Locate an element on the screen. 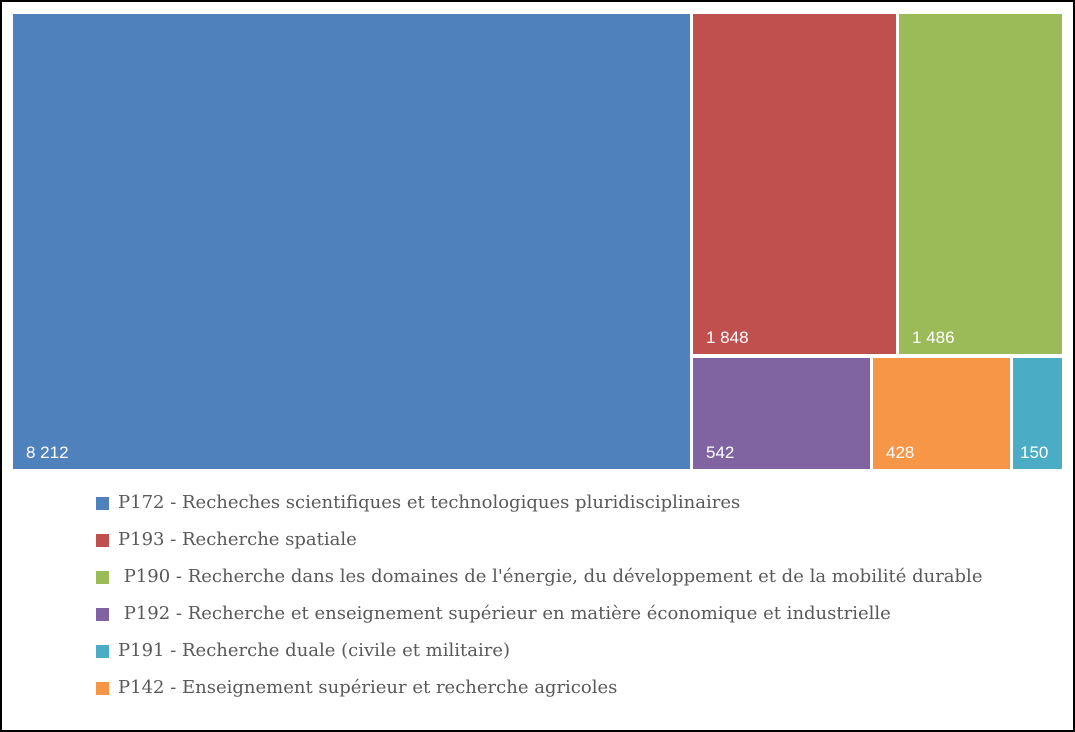 The width and height of the screenshot is (1075, 732). legend-swatch-p142 is located at coordinates (102, 688).